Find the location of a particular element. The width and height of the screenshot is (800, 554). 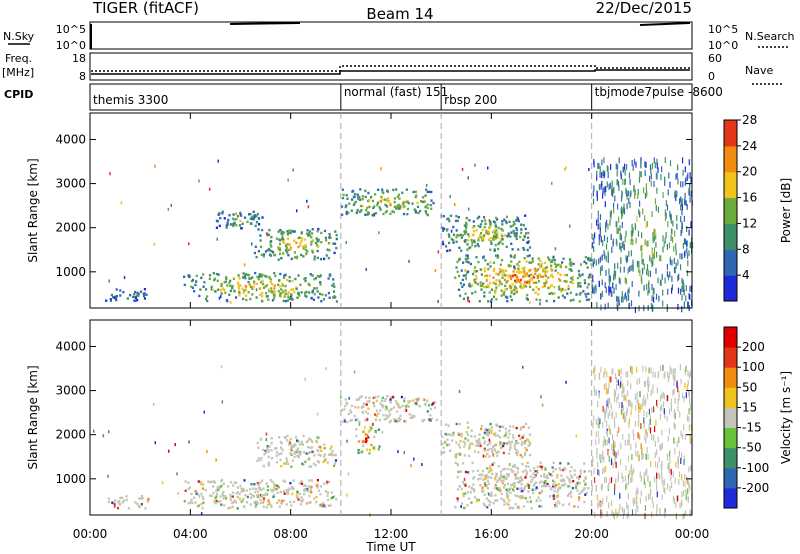

colorbar-tick-label: 20 is located at coordinates (749, 172).